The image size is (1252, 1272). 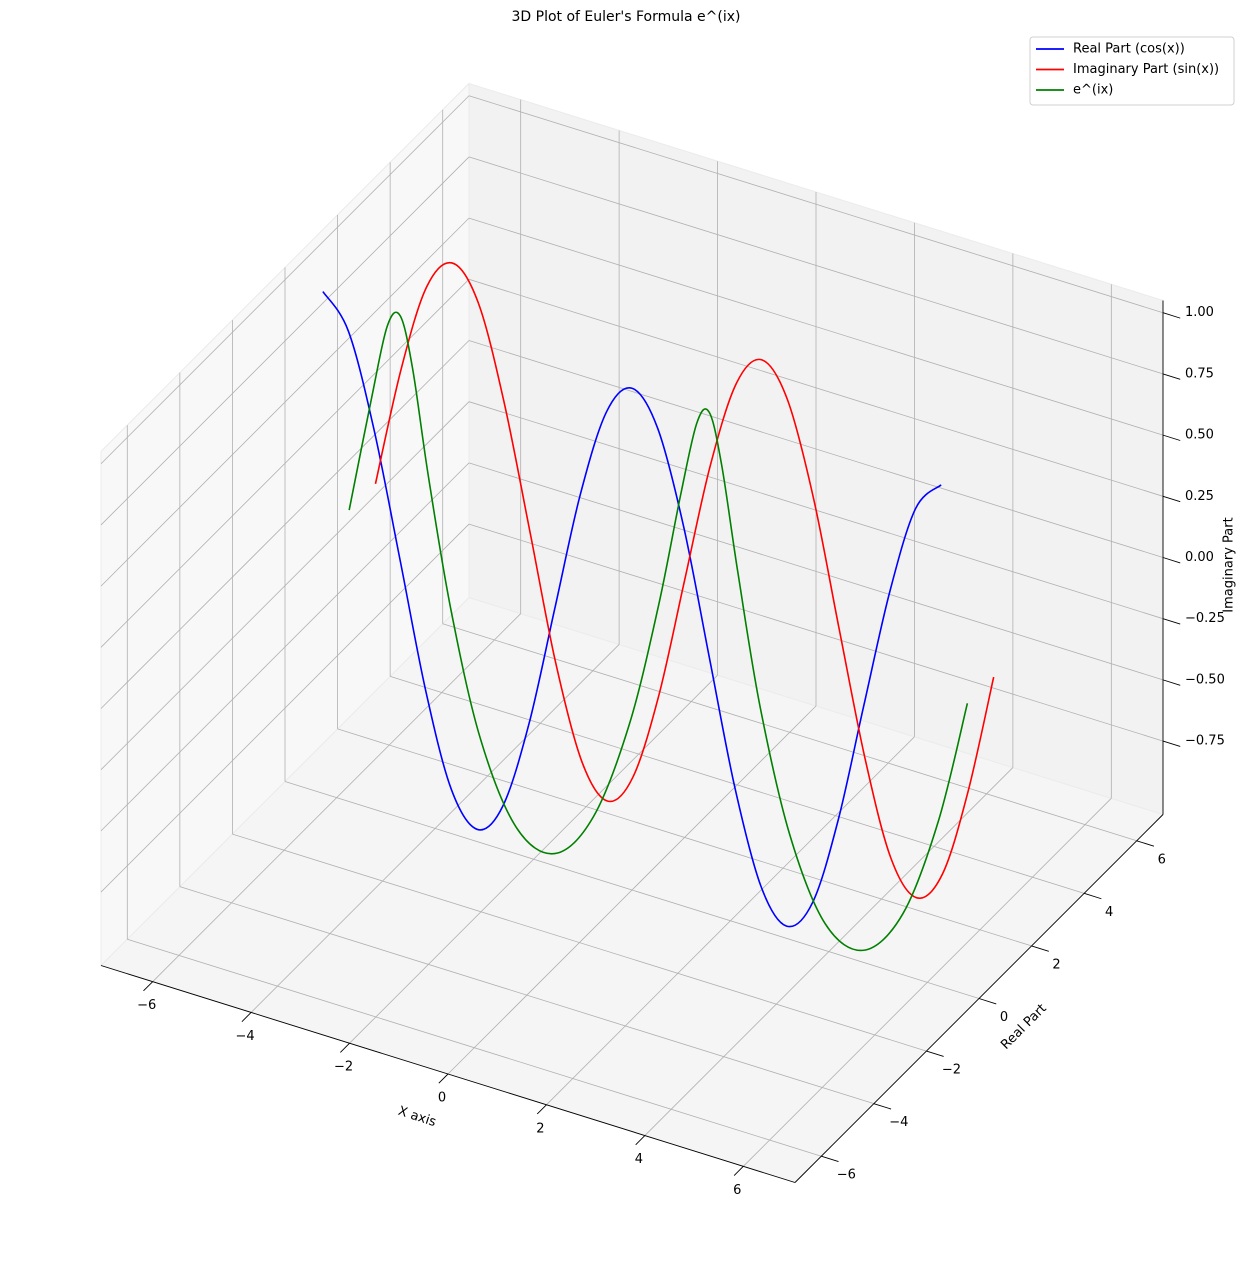 I want to click on z-tick-label: −0.25, so click(x=1205, y=618).